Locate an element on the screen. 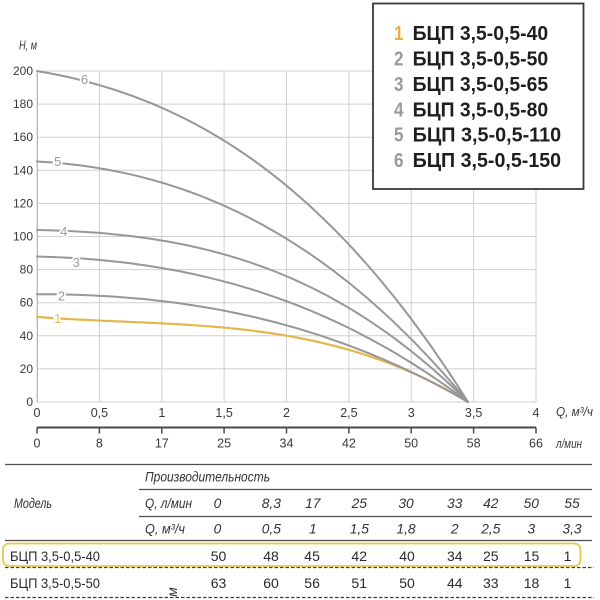  svg-text: 180 is located at coordinates (23, 104).